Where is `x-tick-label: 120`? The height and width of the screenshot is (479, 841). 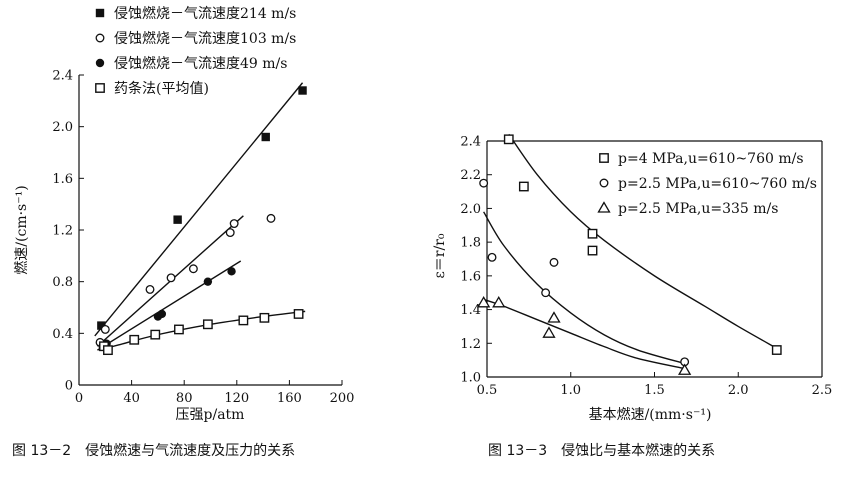 x-tick-label: 120 is located at coordinates (236, 398).